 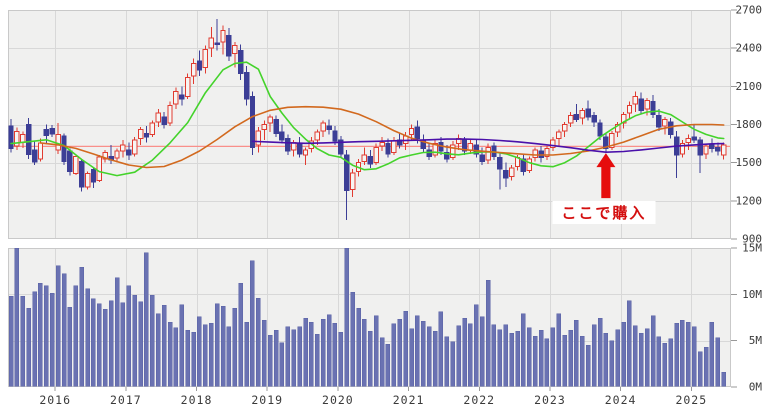 I want to click on svg-text: 5M, so click(x=756, y=340).